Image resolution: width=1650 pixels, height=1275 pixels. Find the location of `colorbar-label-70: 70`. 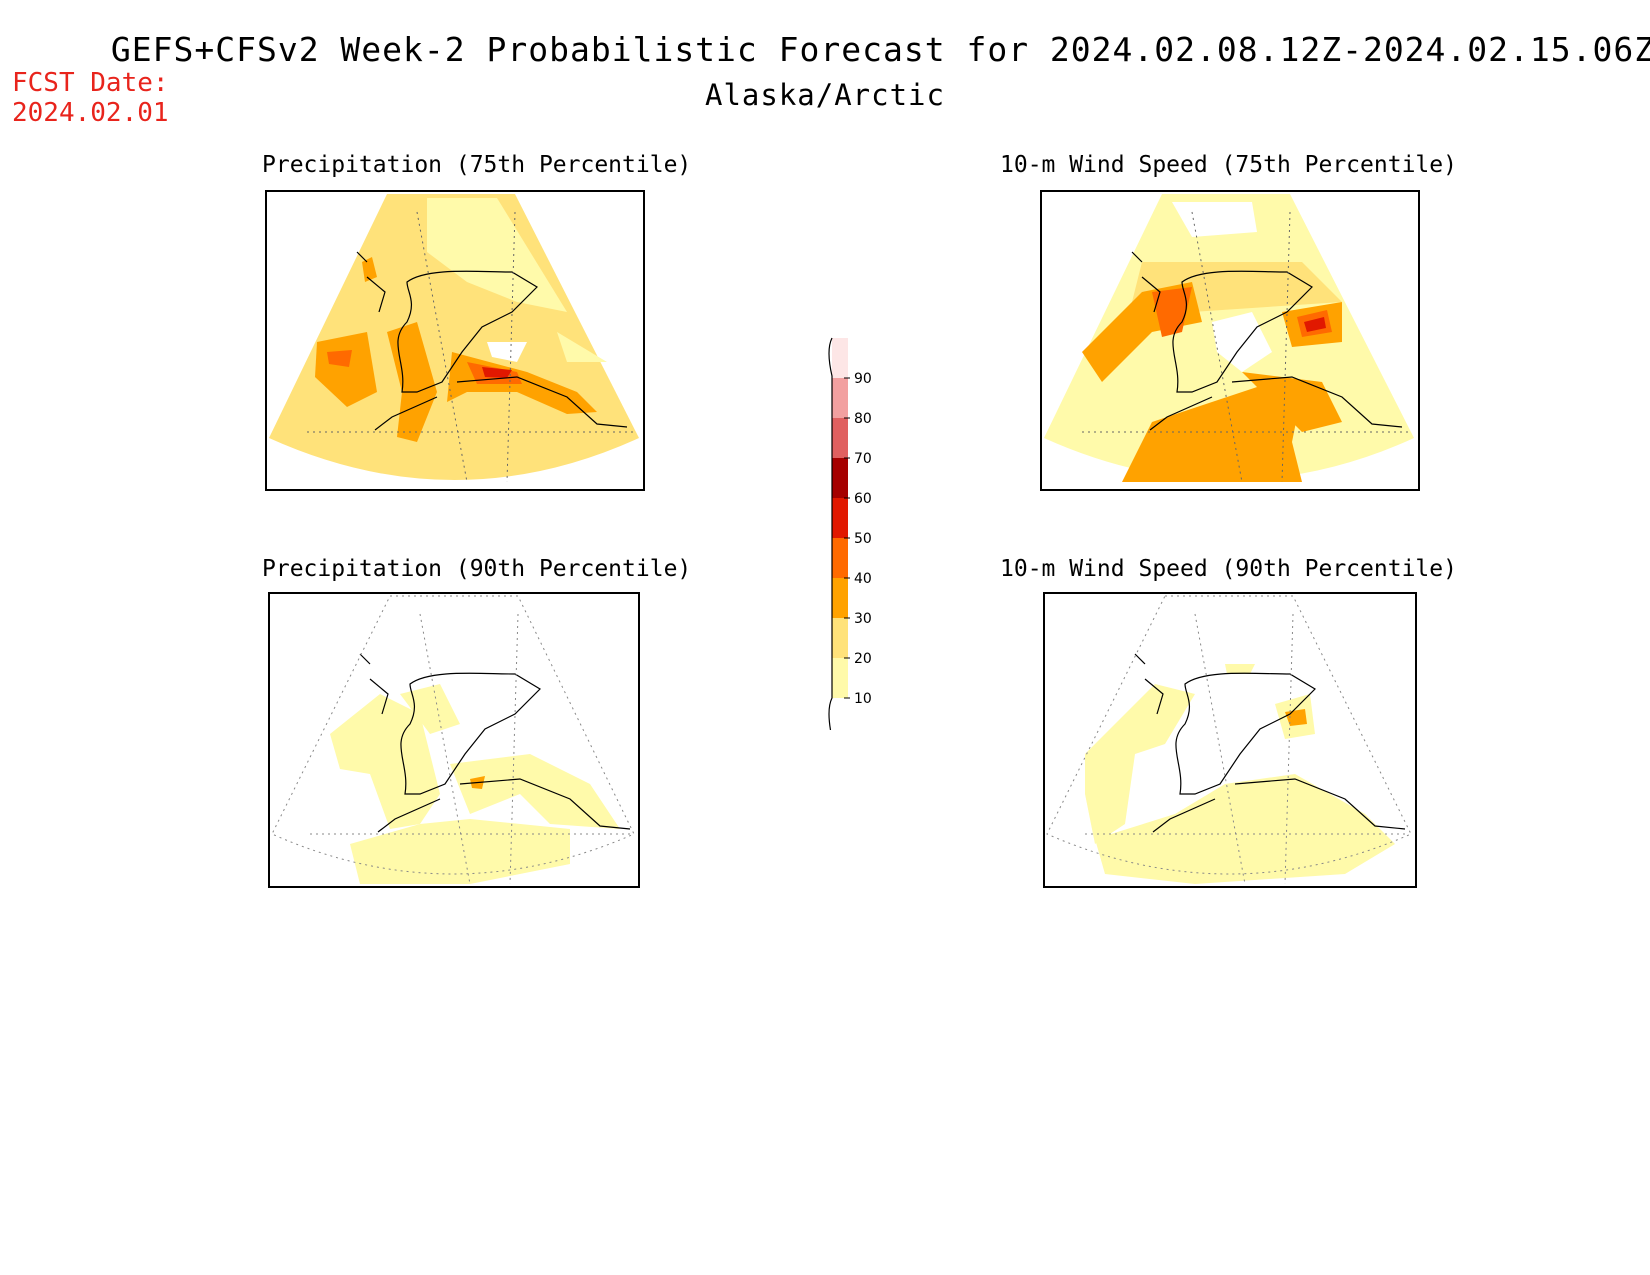

colorbar-label-70: 70 is located at coordinates (863, 459).